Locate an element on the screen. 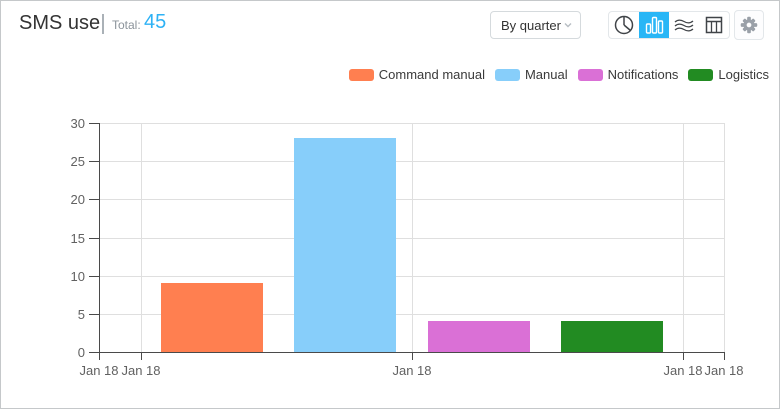  legend-item: Notifications is located at coordinates (628, 74).